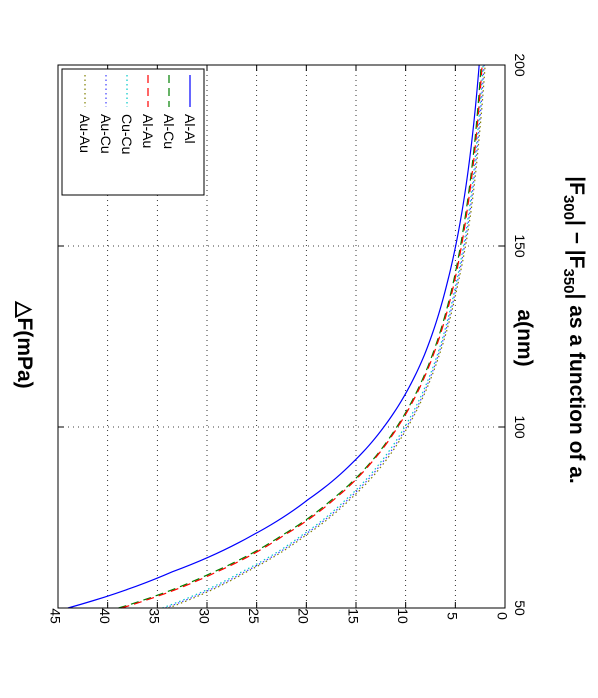 The height and width of the screenshot is (698, 598). Describe the element at coordinates (190, 129) in the screenshot. I see `legend-label: Al-Al` at that location.